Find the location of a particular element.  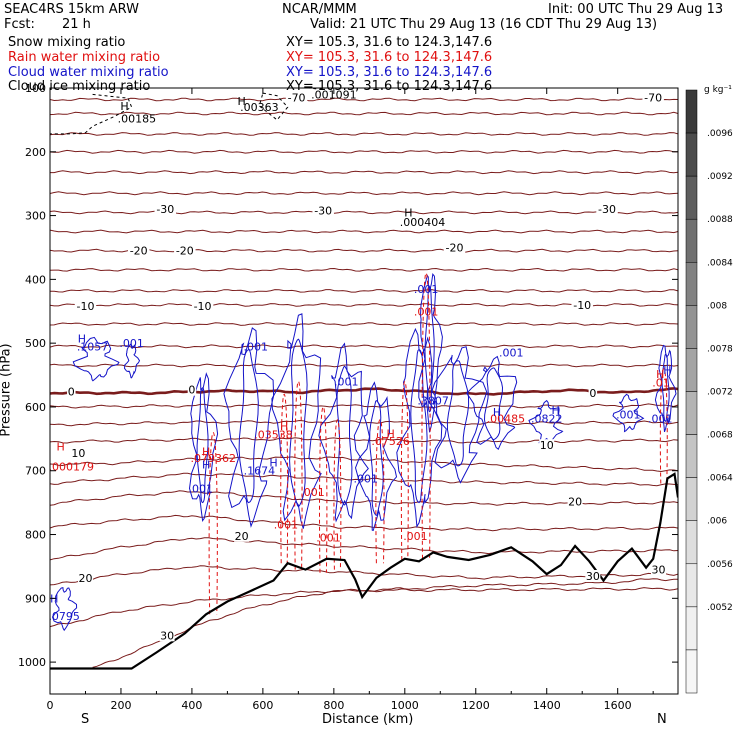

field-cloud-water-label: Cloud water mixing ratio is located at coordinates (88, 72).